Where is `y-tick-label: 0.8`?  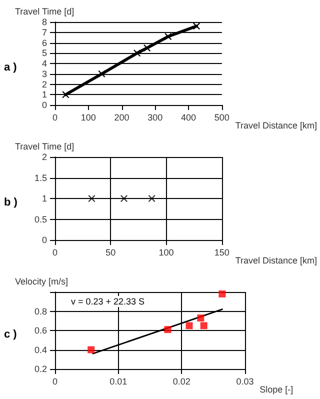 y-tick-label: 0.8 is located at coordinates (40, 311).